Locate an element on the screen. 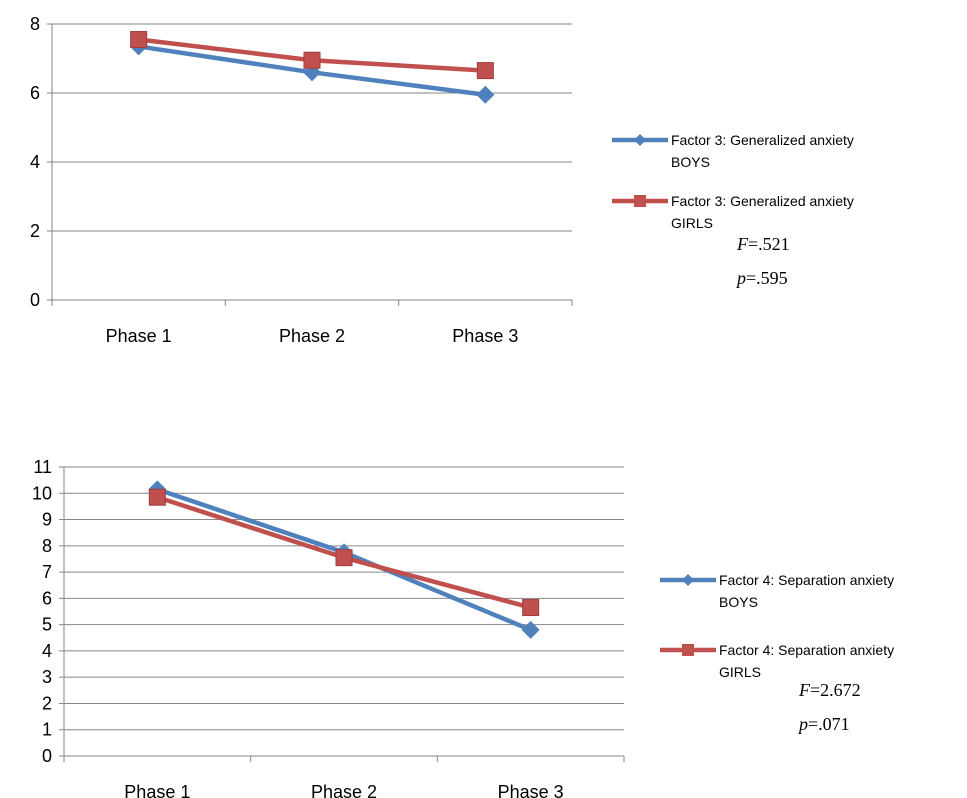 The width and height of the screenshot is (967, 798). p-statistic: p=.071 is located at coordinates (823, 724).